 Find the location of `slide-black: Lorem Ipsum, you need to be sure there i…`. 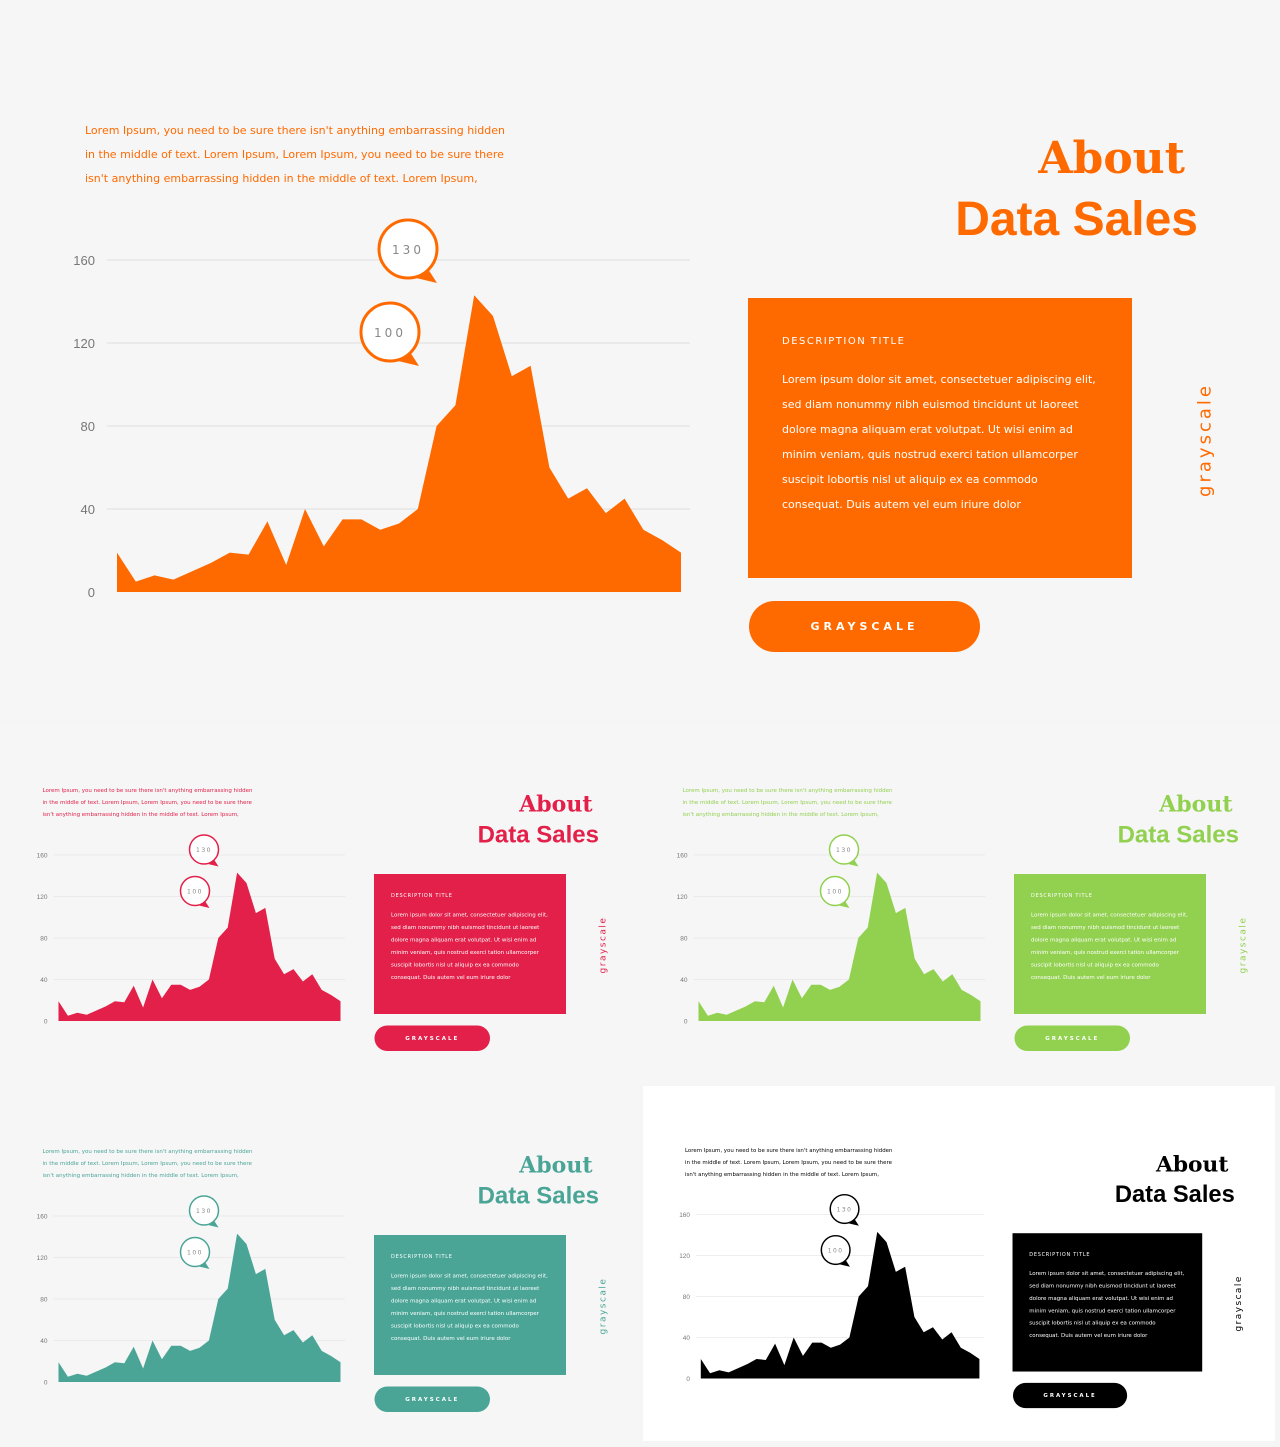

slide-black: Lorem Ipsum, you need to be sure there i… is located at coordinates (959, 1263).